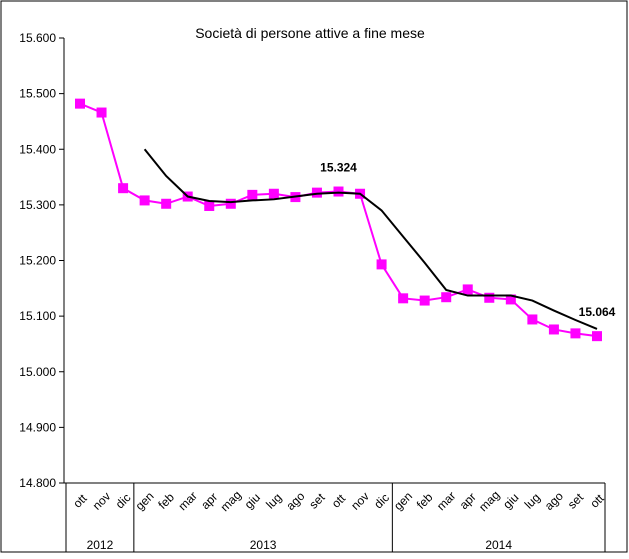  Describe the element at coordinates (37, 205) in the screenshot. I see `y-tick-label: 15.300` at that location.